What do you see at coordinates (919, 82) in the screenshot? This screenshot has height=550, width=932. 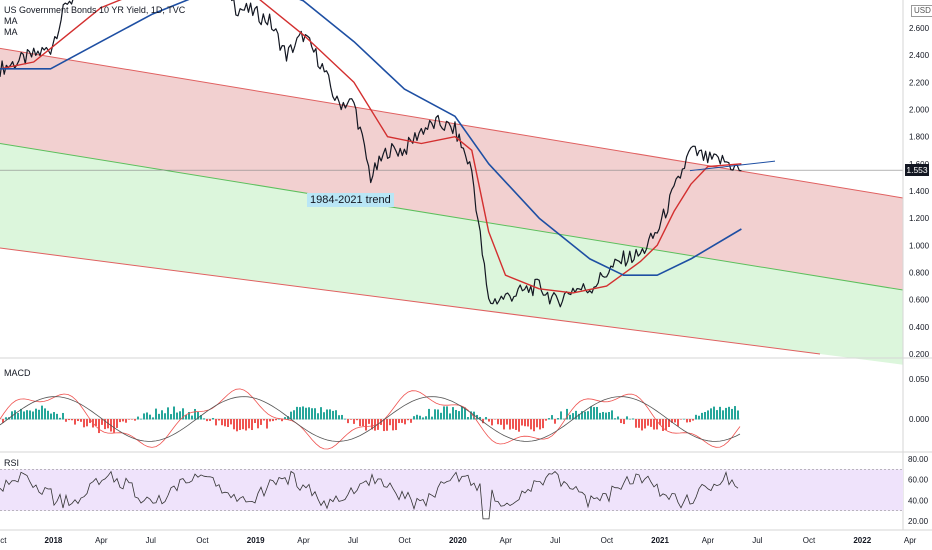 I see `price-y-tick: 2.200` at bounding box center [919, 82].